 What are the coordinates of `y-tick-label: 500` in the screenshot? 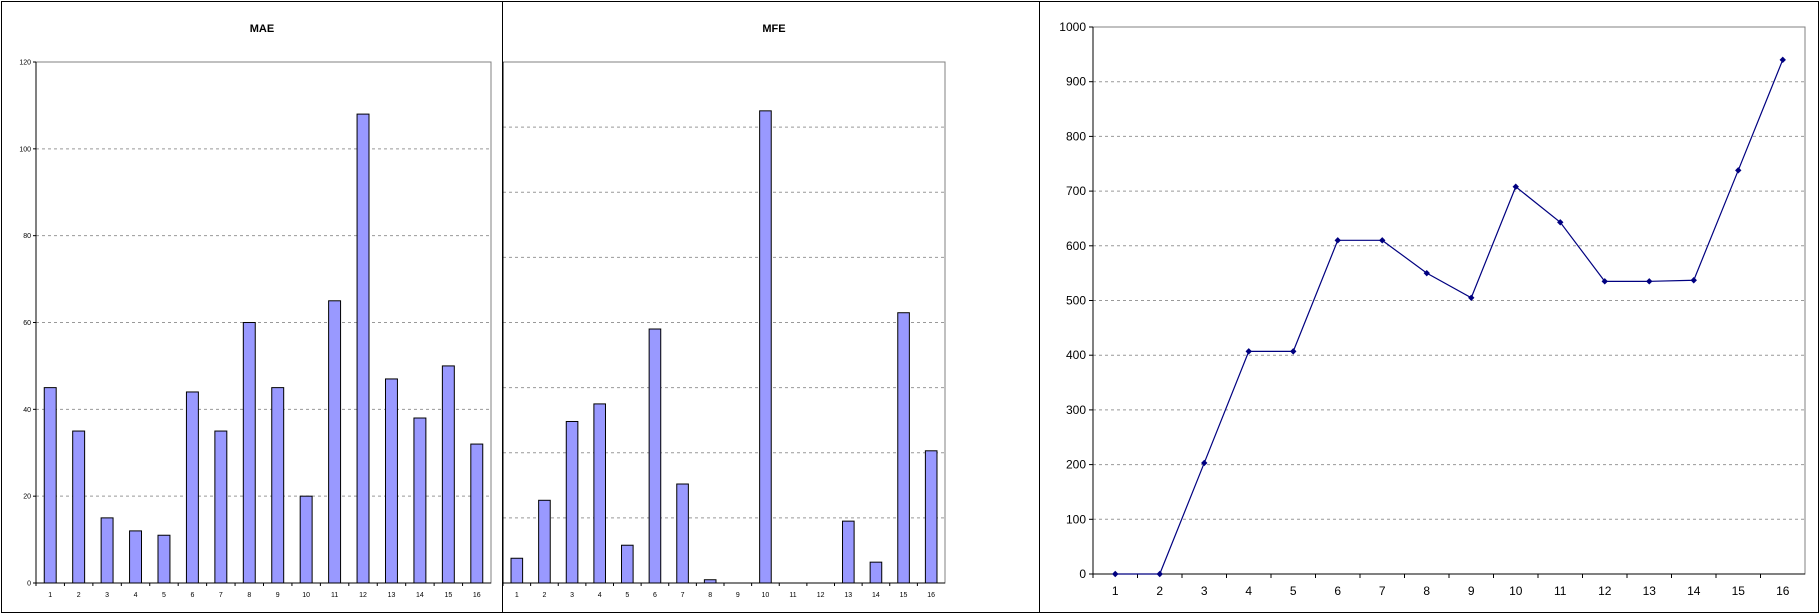 It's located at (1076, 301).